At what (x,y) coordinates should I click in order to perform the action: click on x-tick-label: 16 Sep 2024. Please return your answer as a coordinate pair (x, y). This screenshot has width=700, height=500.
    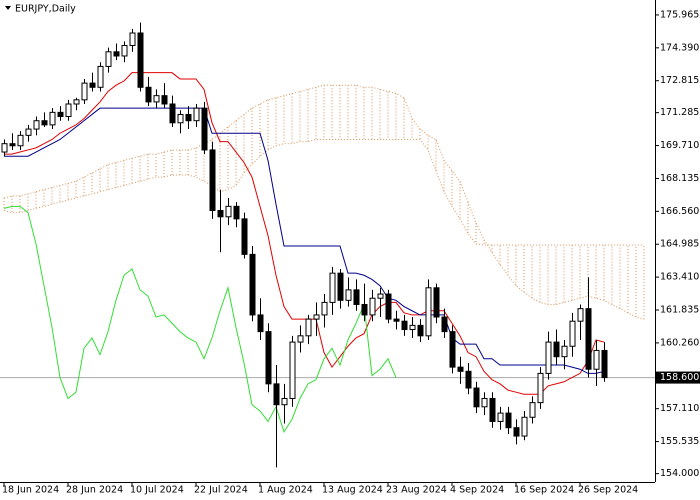
    Looking at the image, I should click on (544, 490).